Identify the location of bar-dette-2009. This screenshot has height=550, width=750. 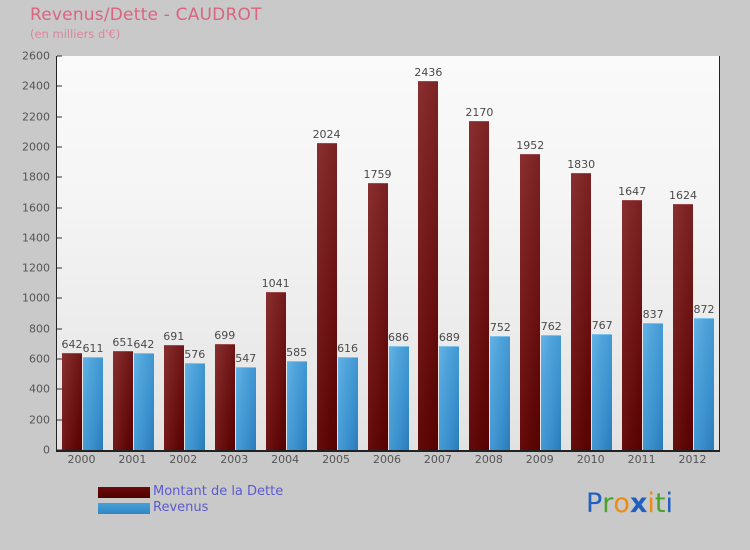
(530, 302).